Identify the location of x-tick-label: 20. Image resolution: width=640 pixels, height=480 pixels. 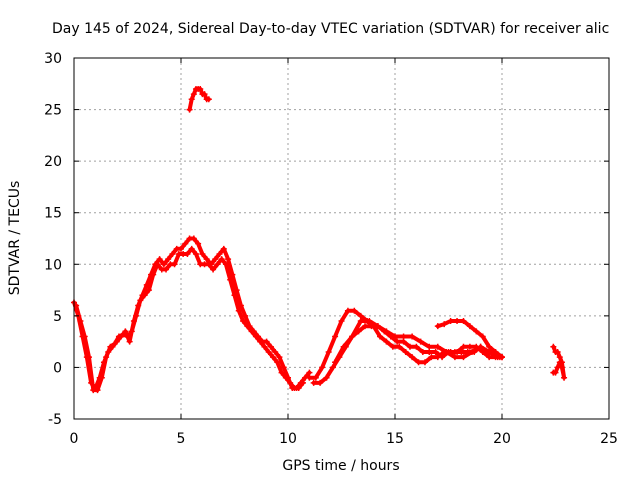
(502, 439).